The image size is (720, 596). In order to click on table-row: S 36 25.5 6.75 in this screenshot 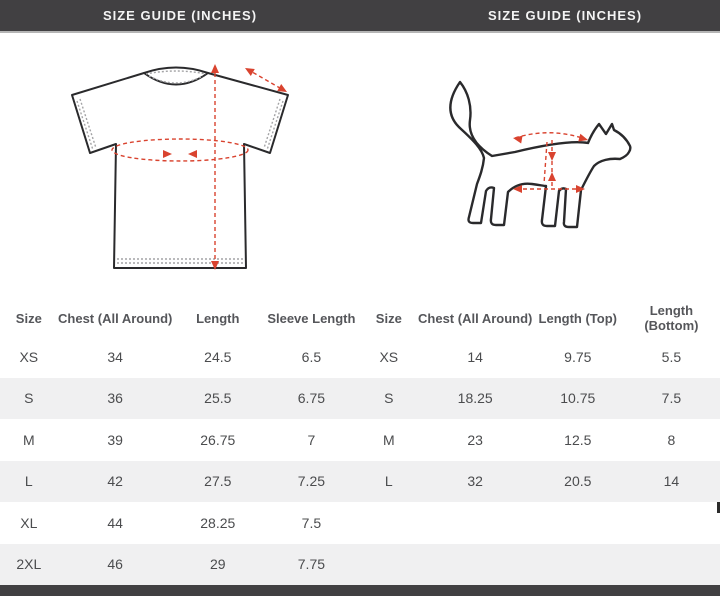, I will do `click(180, 398)`.